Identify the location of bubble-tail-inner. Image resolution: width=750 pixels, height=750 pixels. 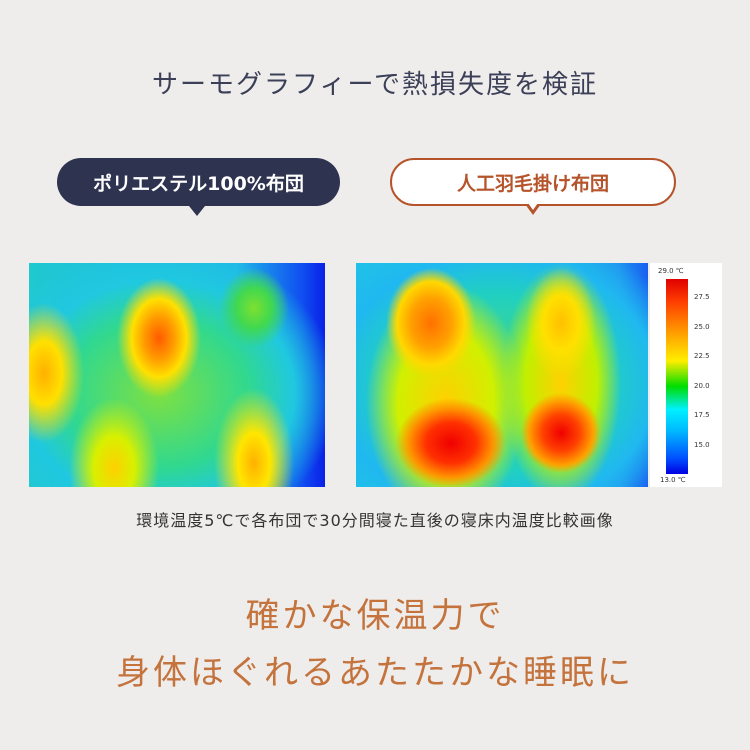
(533, 206).